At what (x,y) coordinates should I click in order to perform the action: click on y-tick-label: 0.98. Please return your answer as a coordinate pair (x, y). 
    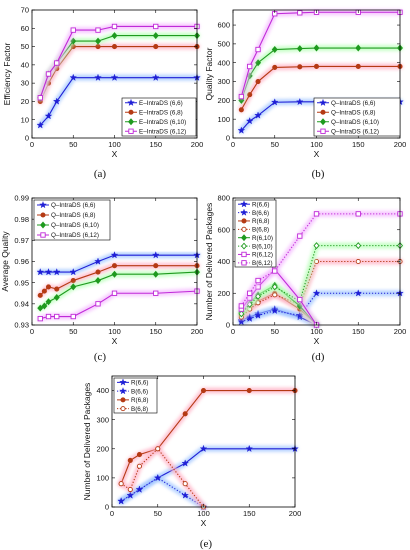
    Looking at the image, I should click on (21, 219).